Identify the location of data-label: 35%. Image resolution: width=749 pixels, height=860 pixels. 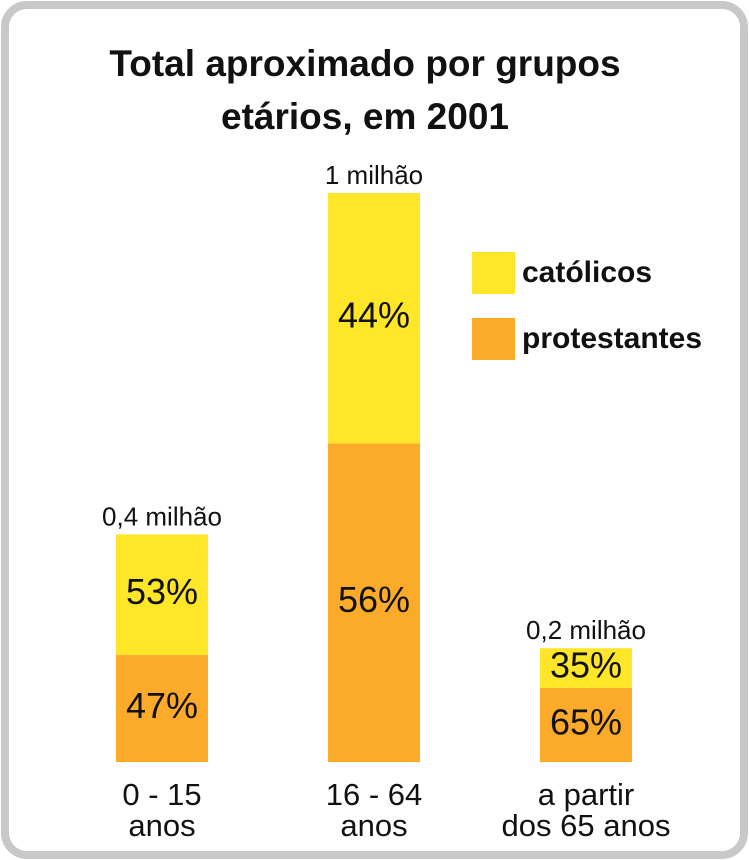
(586, 665).